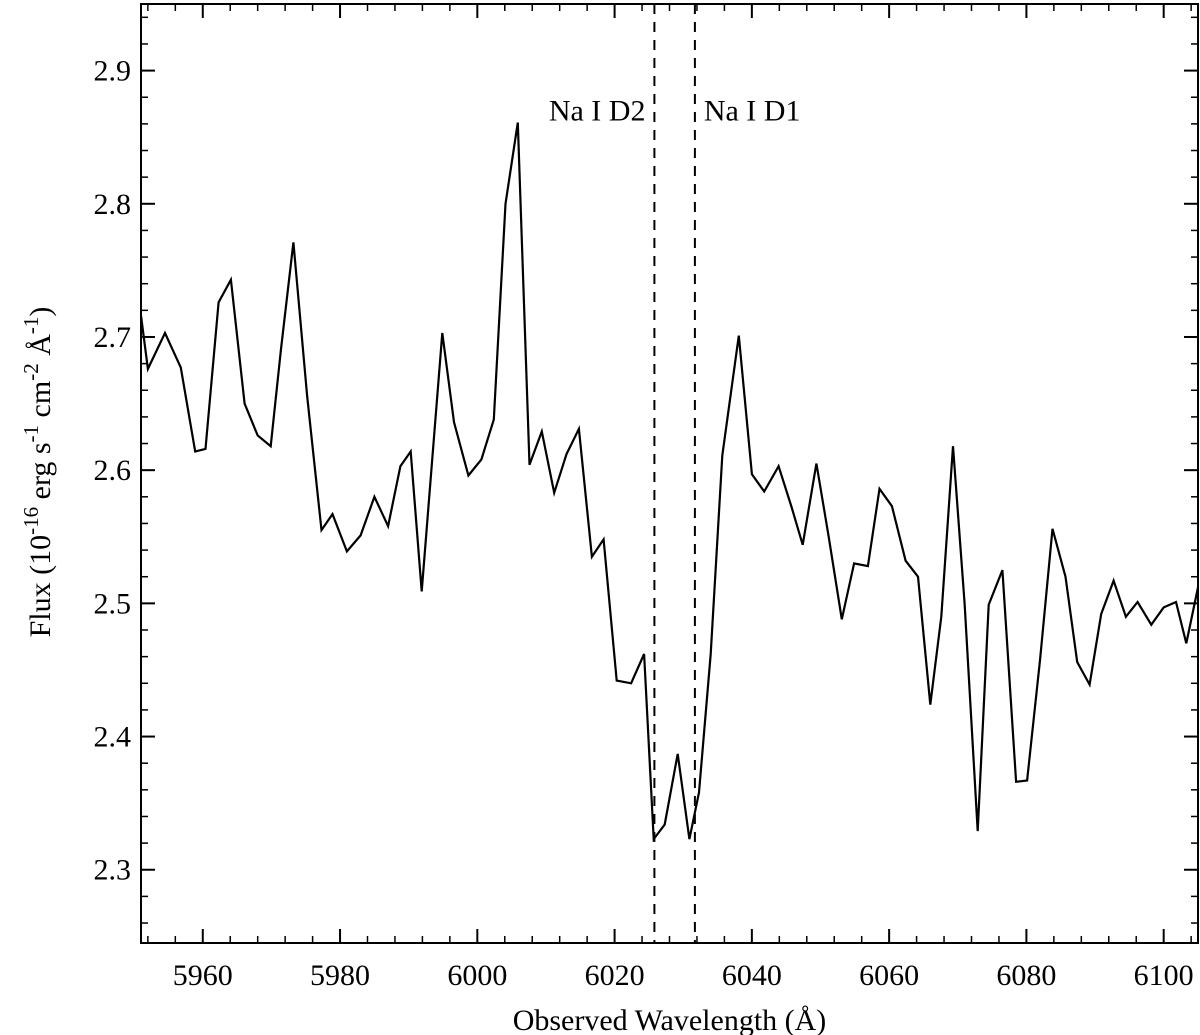 Image resolution: width=1200 pixels, height=1035 pixels. Describe the element at coordinates (113, 603) in the screenshot. I see `y-tick-label: 2.5` at that location.